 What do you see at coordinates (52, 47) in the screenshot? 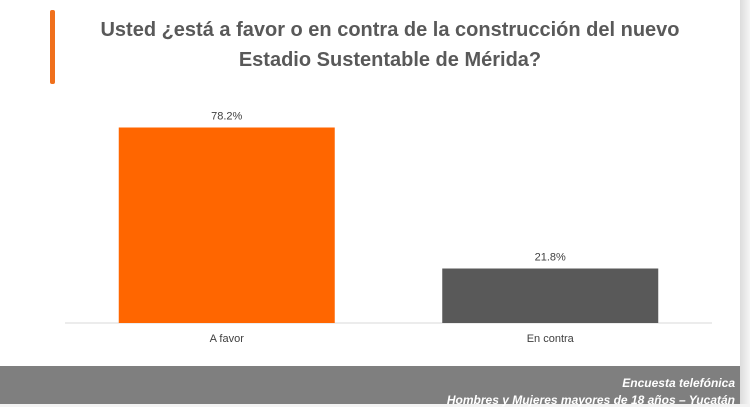
I see `accent-bar` at bounding box center [52, 47].